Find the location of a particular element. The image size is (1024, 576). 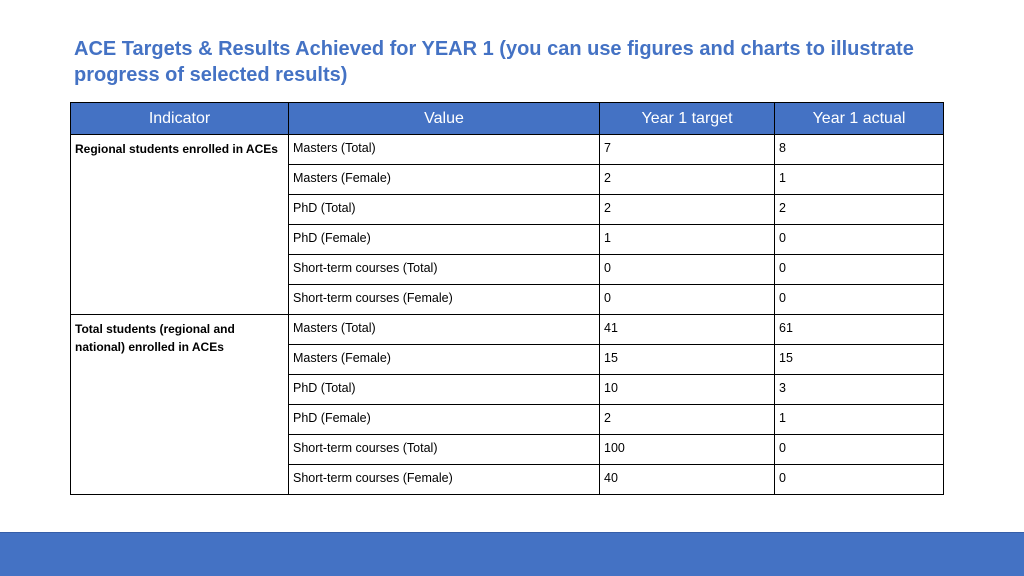

table-row: PhD (Total) 2 2 is located at coordinates (507, 209).